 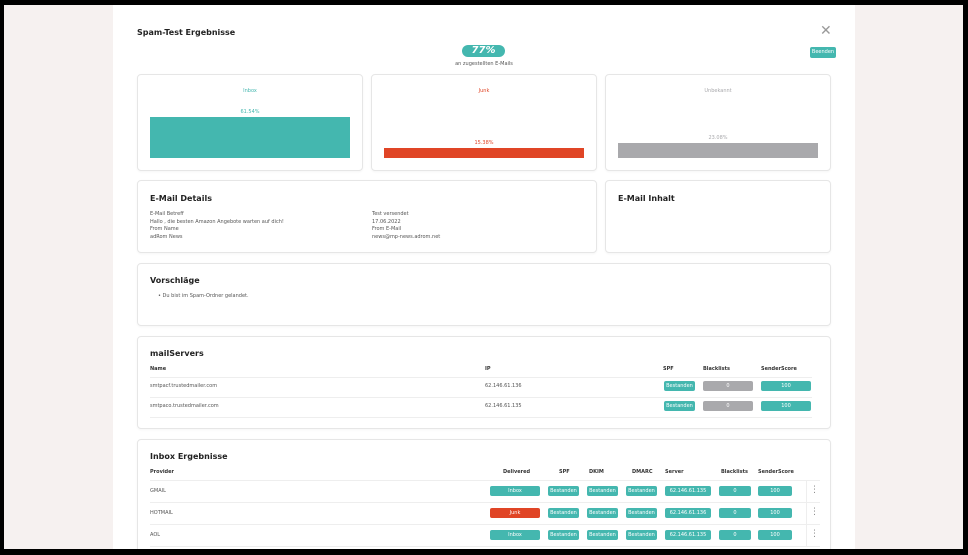 I want to click on subject-label: E-Mail Betreff, so click(x=167, y=214).